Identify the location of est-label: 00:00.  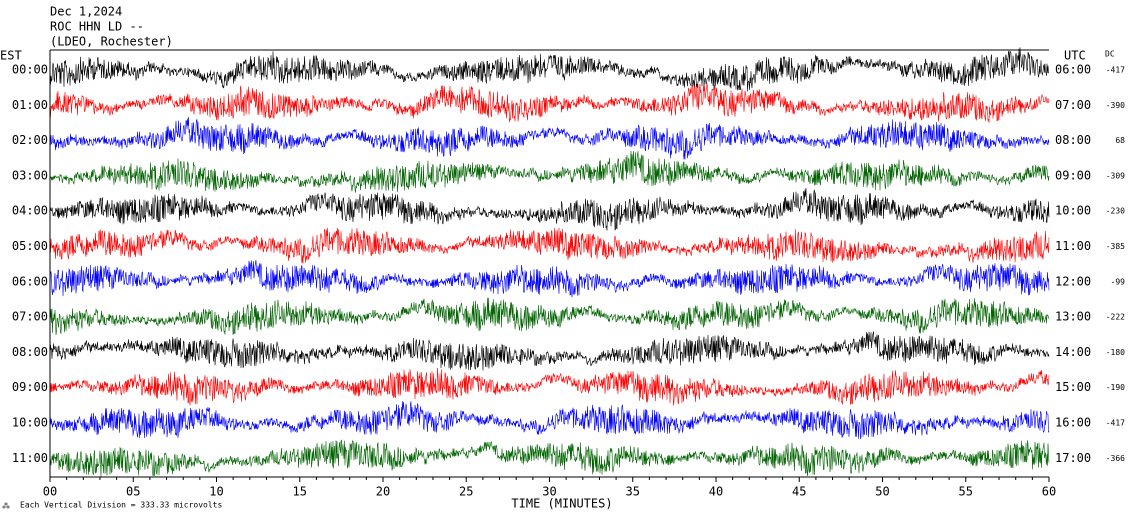
(30, 70).